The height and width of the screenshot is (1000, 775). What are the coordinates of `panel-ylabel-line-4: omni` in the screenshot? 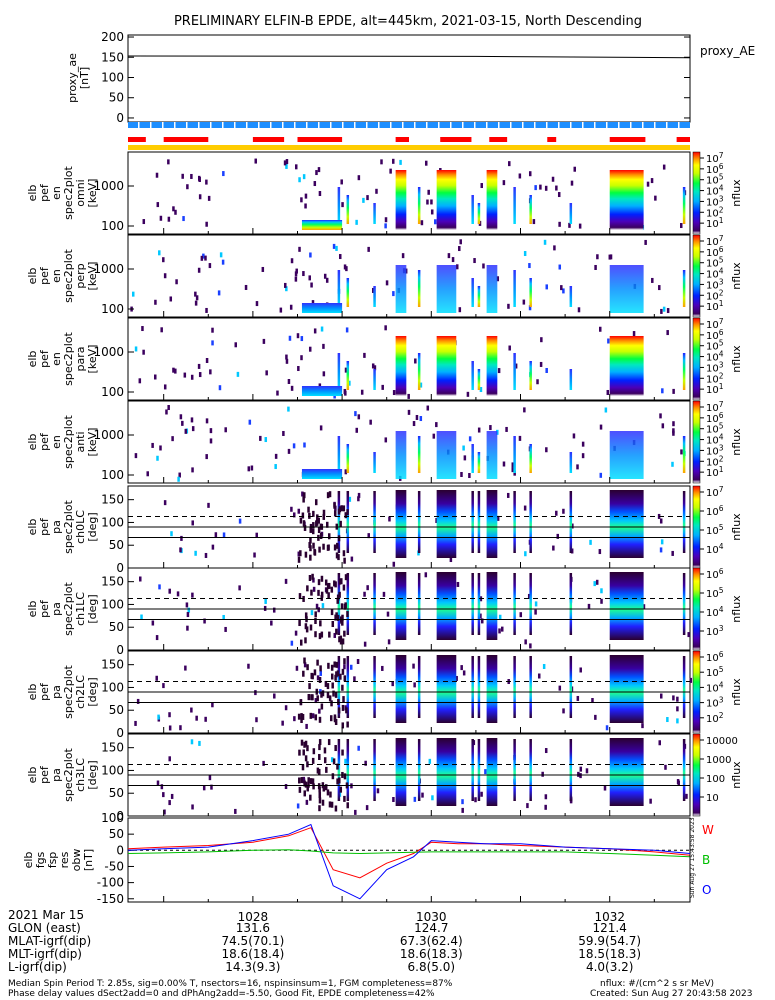 It's located at (80, 192).